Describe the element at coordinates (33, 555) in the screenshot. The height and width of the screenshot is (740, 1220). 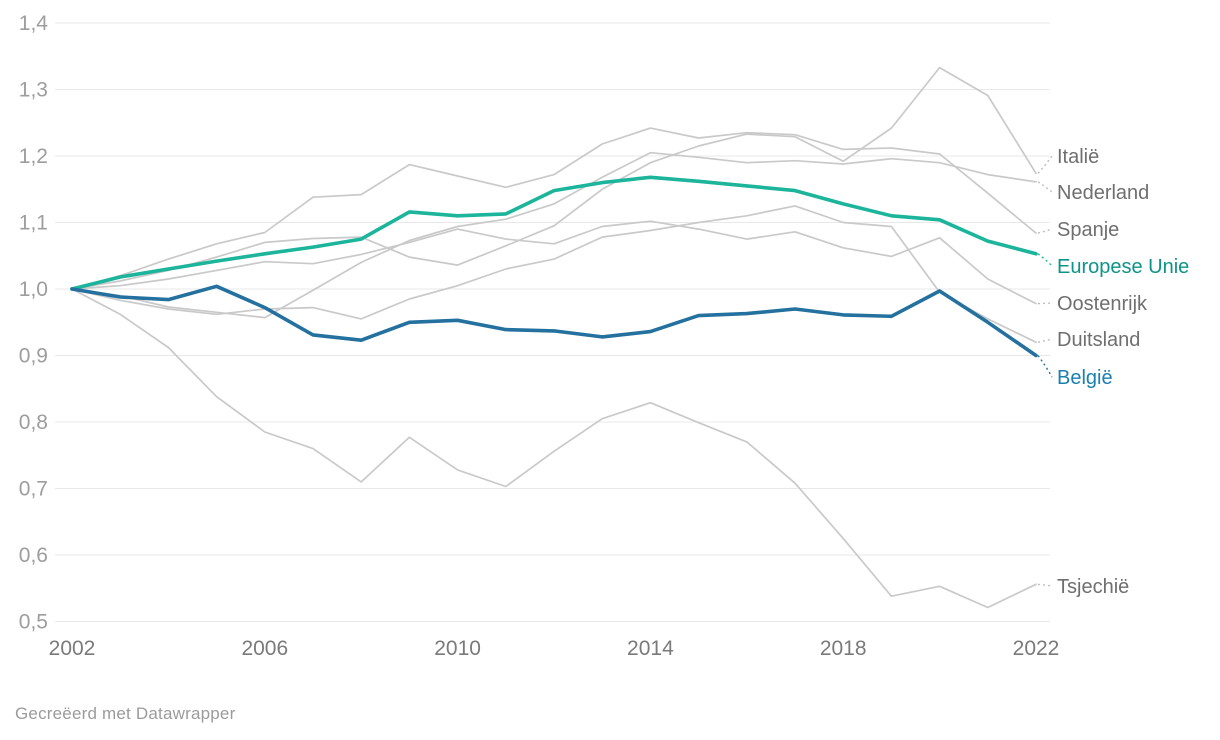
I see `y-tick-label: 0,6` at that location.